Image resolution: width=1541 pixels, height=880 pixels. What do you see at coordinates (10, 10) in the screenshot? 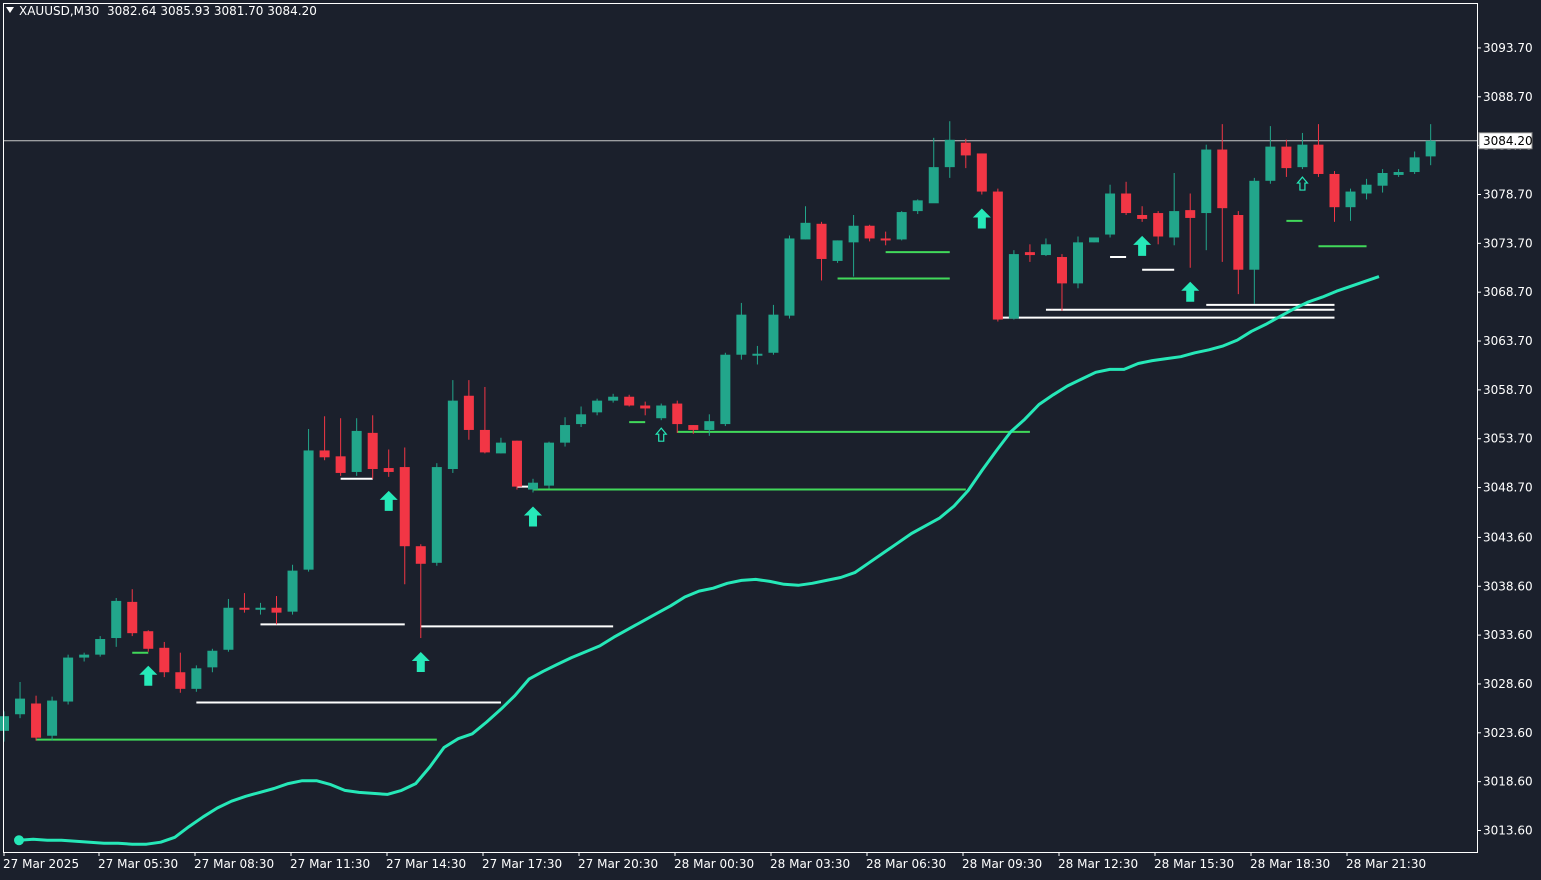
I see `collapse-triangle-icon` at bounding box center [10, 10].